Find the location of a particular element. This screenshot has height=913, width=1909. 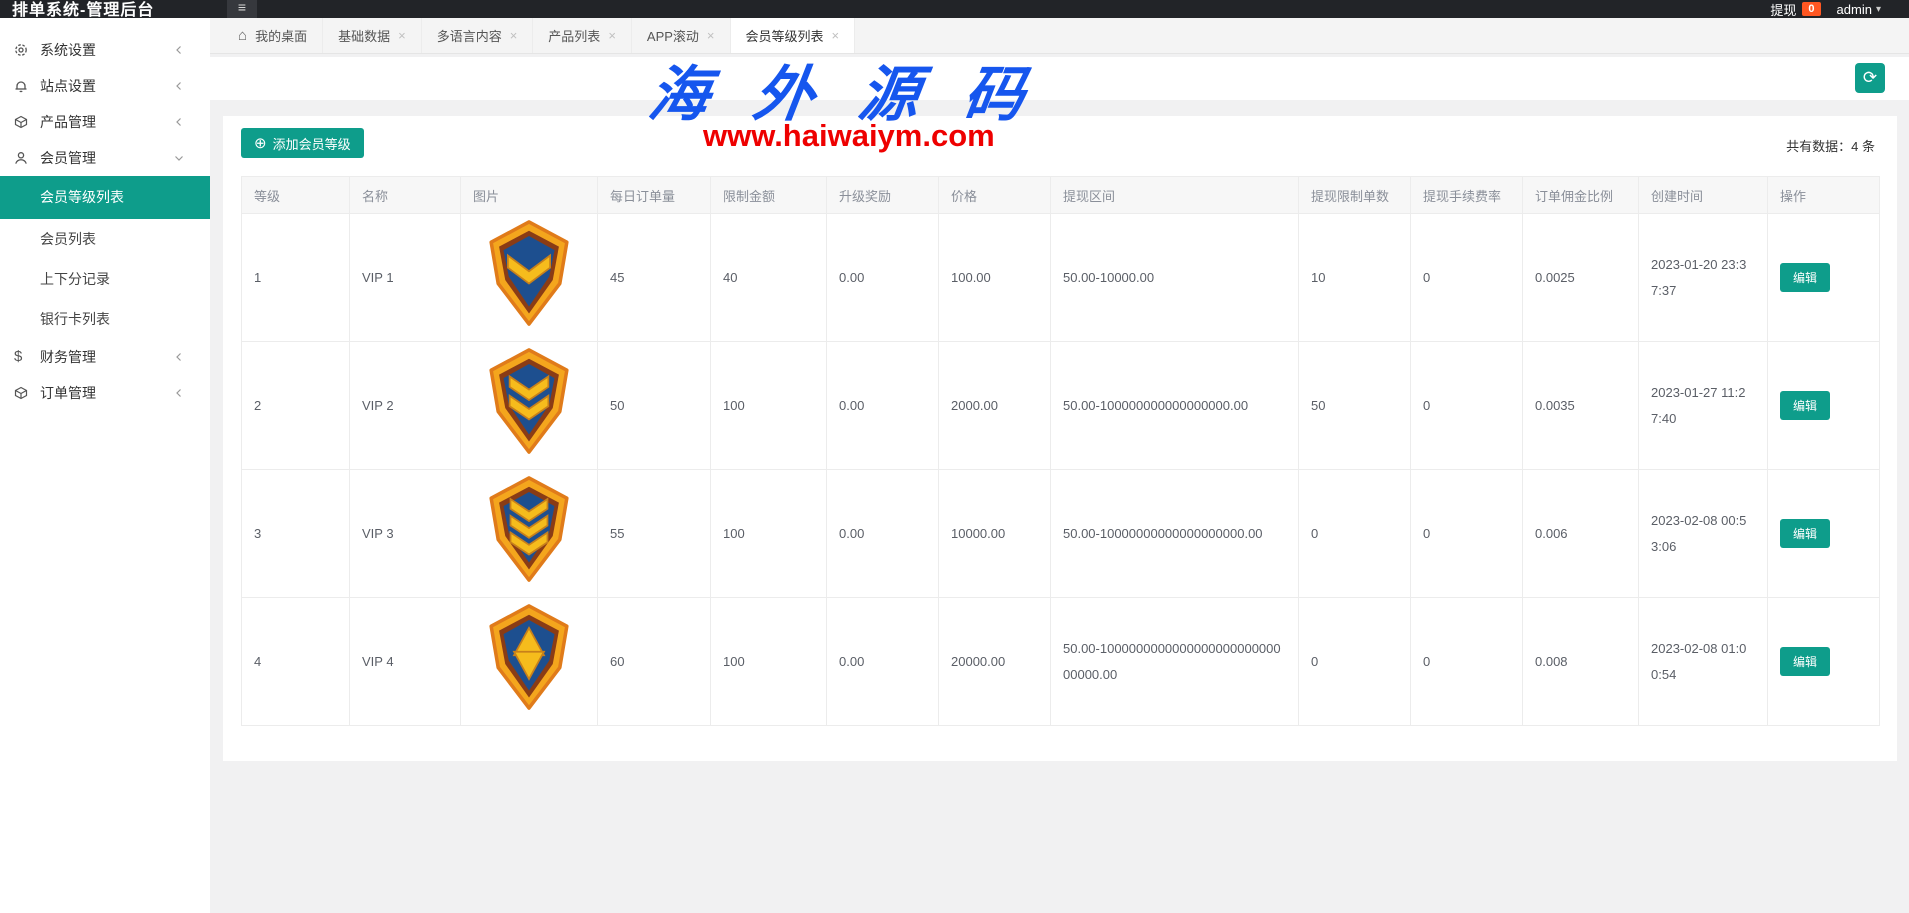

bell-icon is located at coordinates (21, 87).